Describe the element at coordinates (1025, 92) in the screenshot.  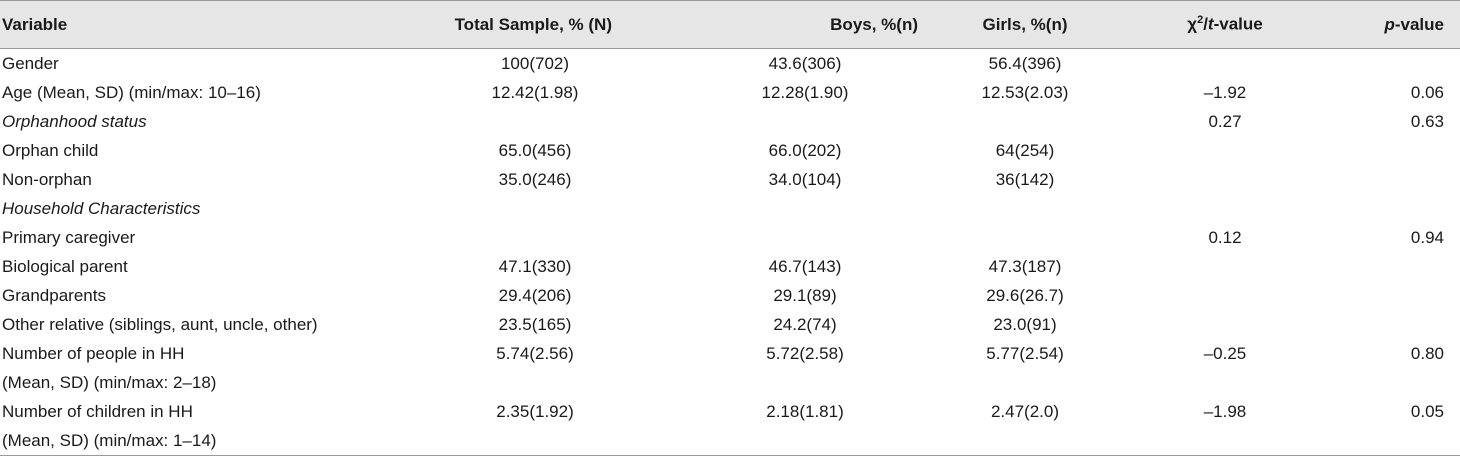
I see `cell-girls: 12.53(2.03)` at that location.